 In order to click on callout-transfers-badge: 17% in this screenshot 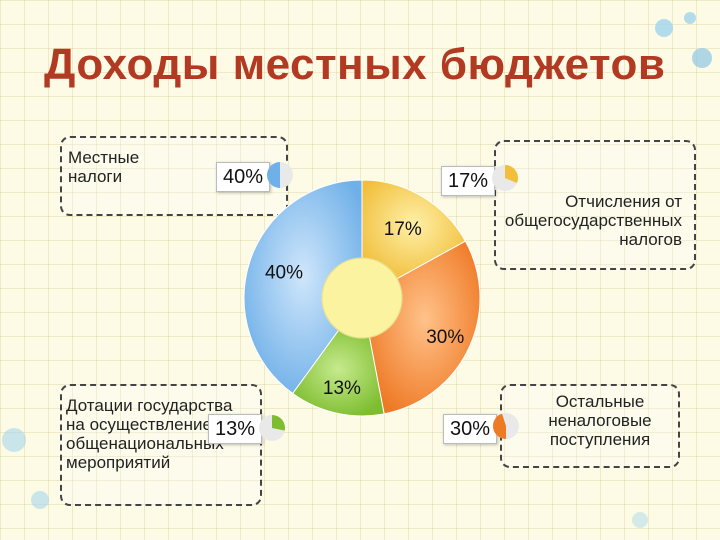, I will do `click(468, 181)`.